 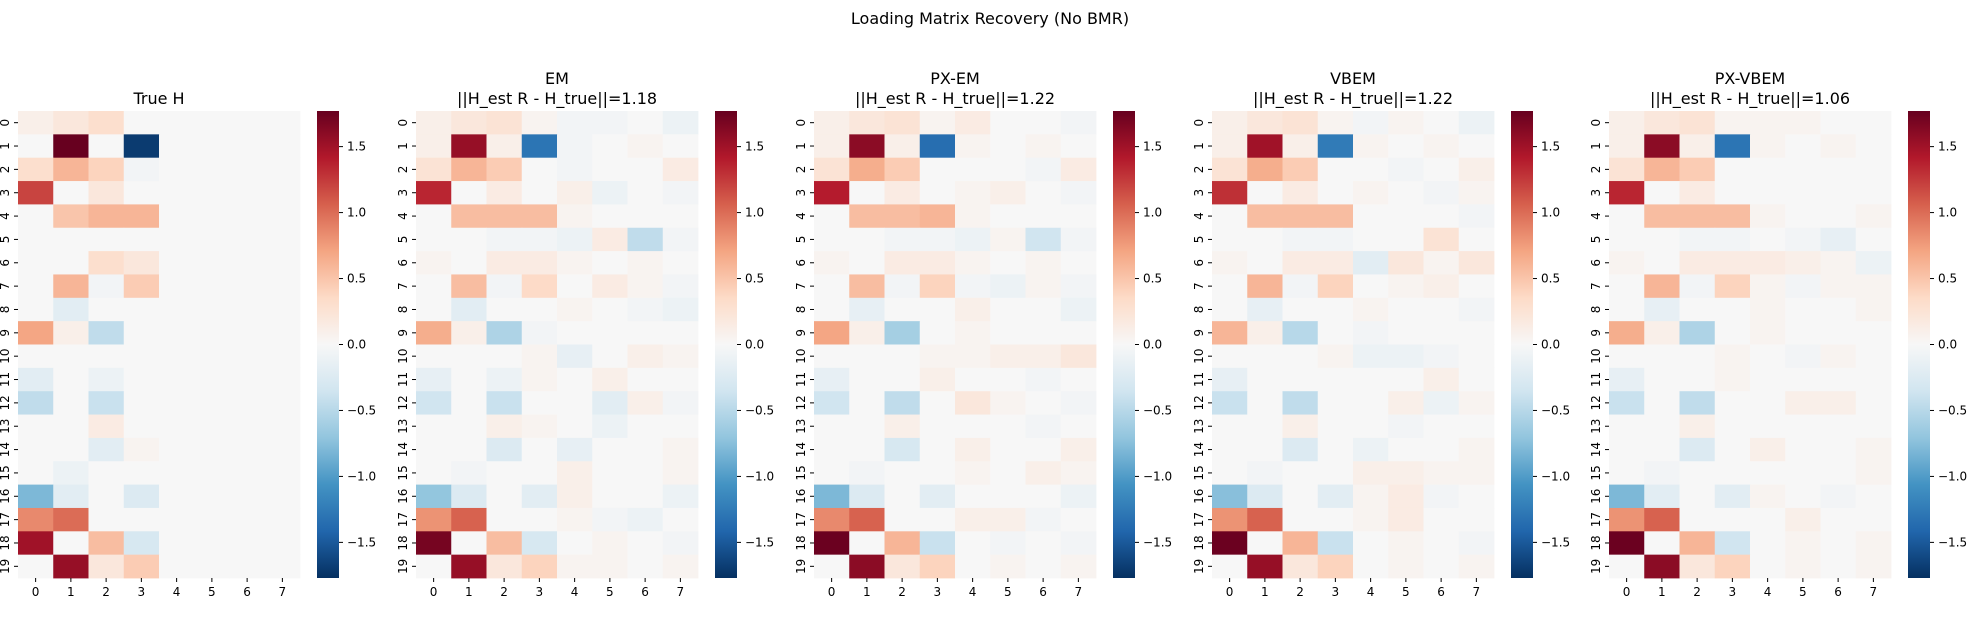 What do you see at coordinates (6, 263) in the screenshot?
I see `y-tick-label: 6` at bounding box center [6, 263].